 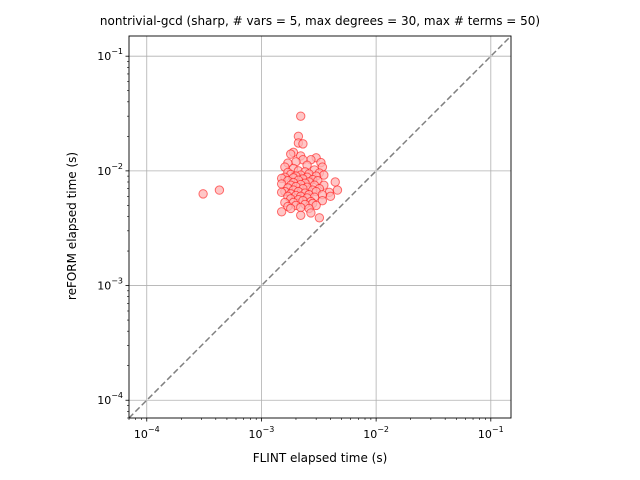 I want to click on y-axis-ticks: 10⁻⁴ 10⁻³ 10⁻² 10⁻¹, so click(x=113, y=233).